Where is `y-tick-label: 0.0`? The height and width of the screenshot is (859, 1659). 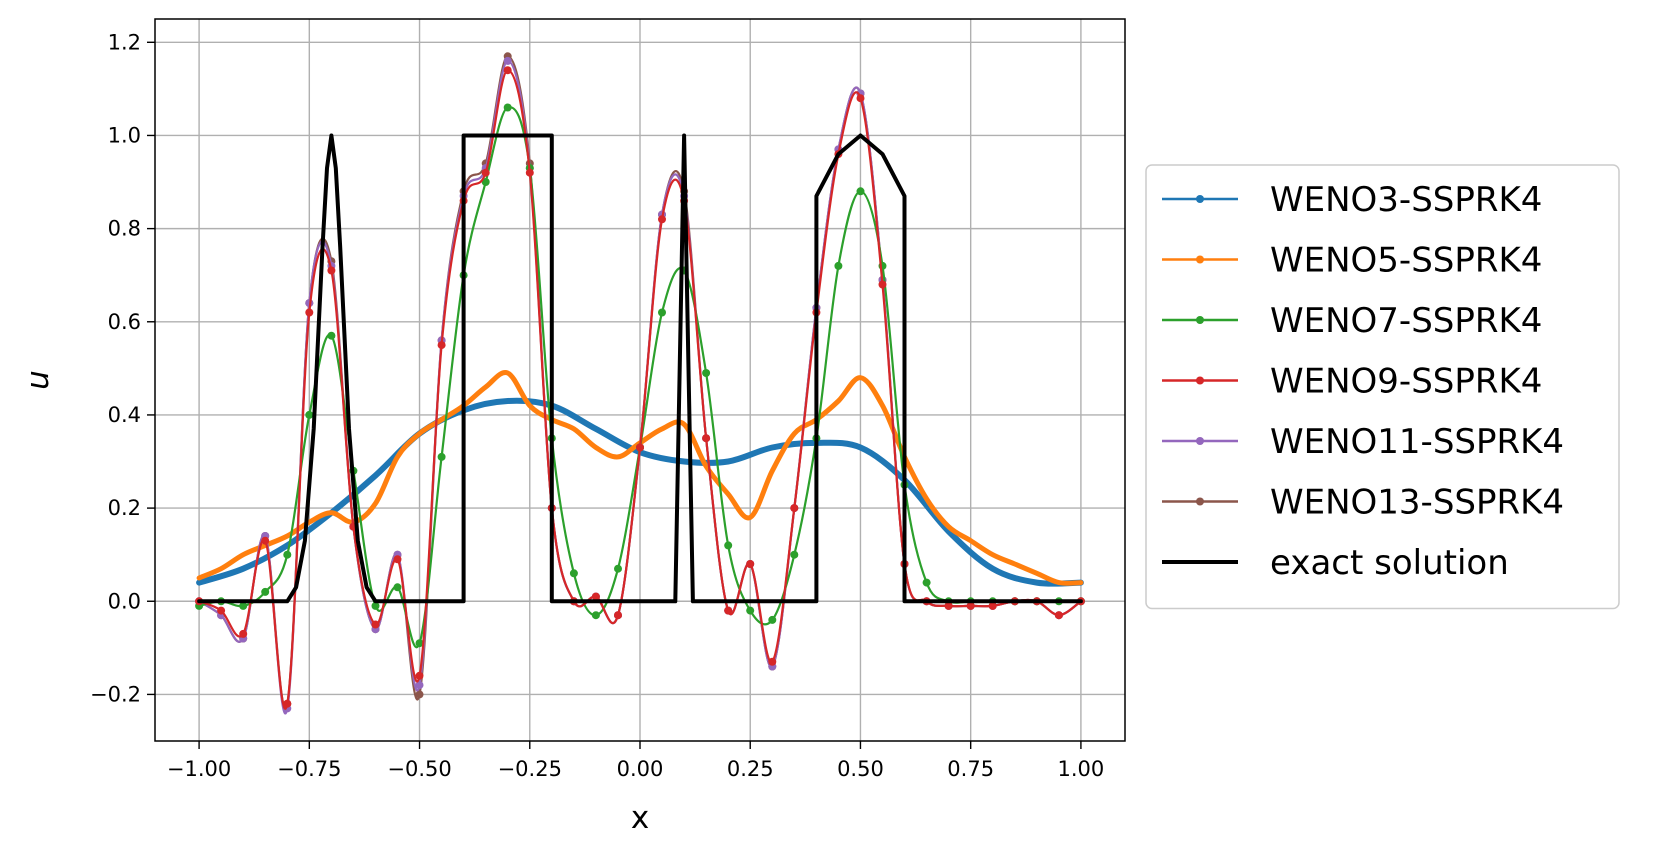
y-tick-label: 0.0 is located at coordinates (124, 601).